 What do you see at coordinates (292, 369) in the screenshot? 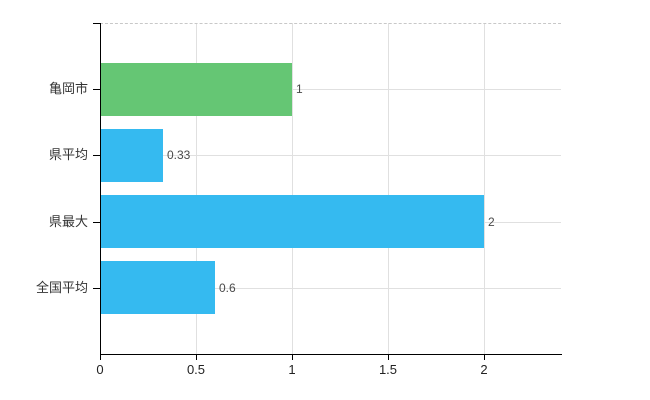
I see `x-tick-label: 1` at bounding box center [292, 369].